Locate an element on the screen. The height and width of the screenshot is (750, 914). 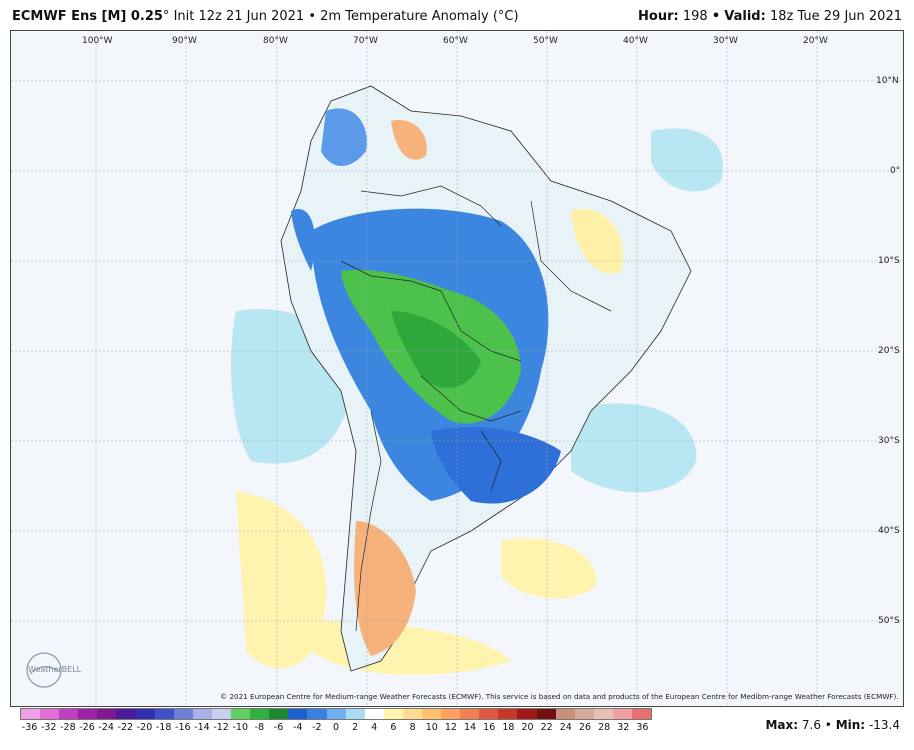
lat-label: 10°S is located at coordinates (889, 261).